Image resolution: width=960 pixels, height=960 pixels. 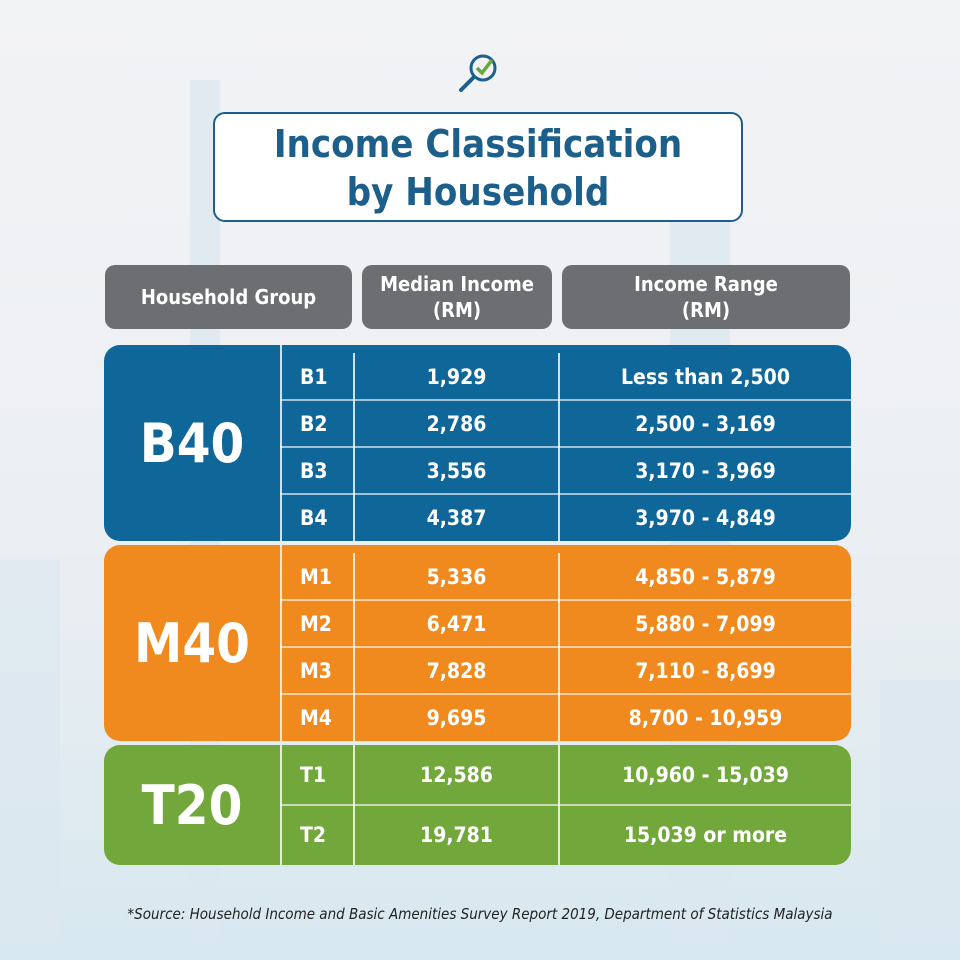 What do you see at coordinates (478, 167) in the screenshot?
I see `page-title: Income Classification by Household` at bounding box center [478, 167].